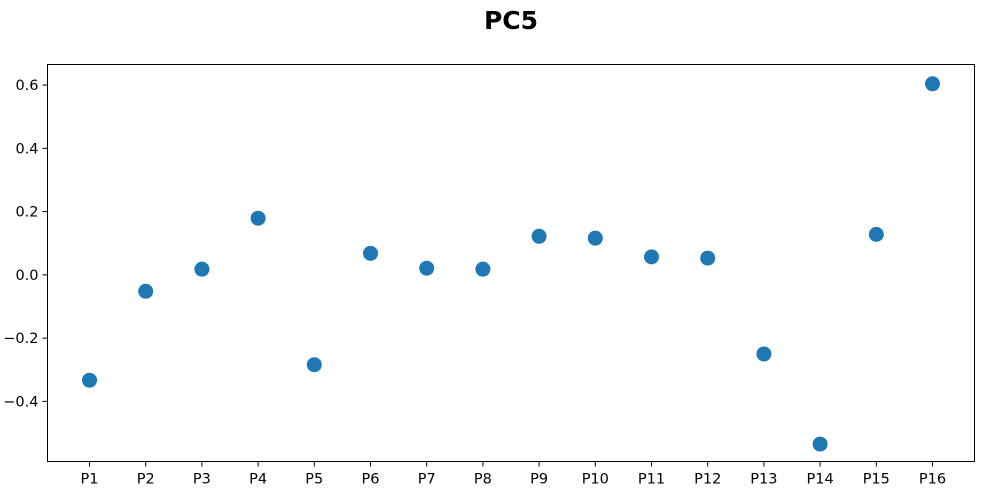 The image size is (1000, 500). I want to click on x-tick-label: P8, so click(483, 480).